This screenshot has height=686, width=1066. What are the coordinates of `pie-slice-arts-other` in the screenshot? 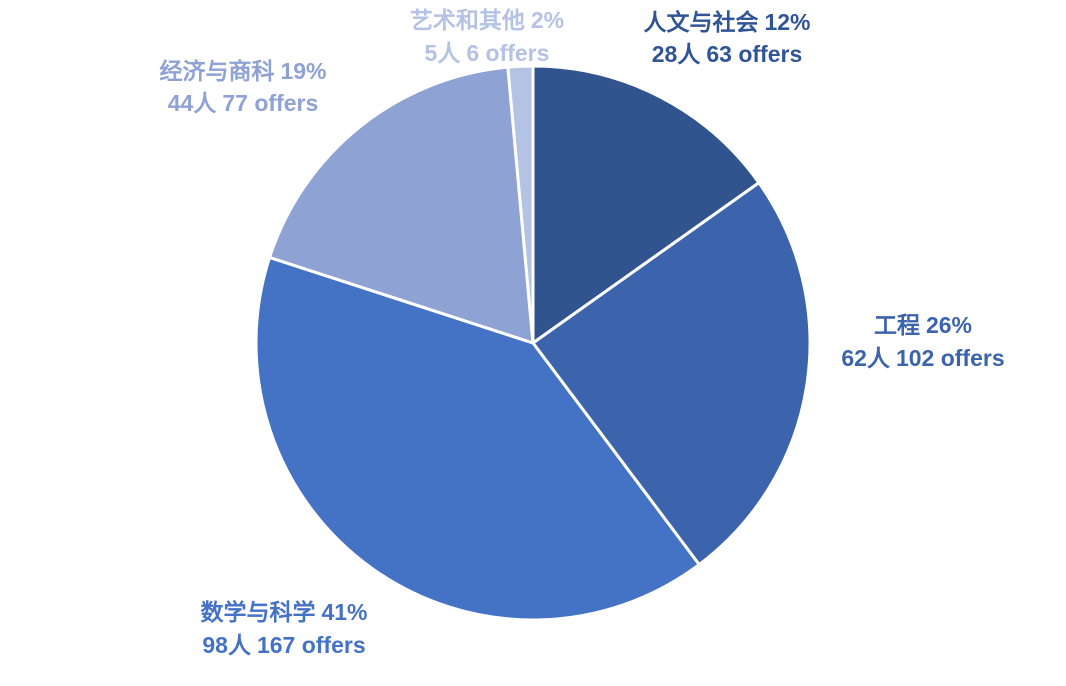 It's located at (520, 204).